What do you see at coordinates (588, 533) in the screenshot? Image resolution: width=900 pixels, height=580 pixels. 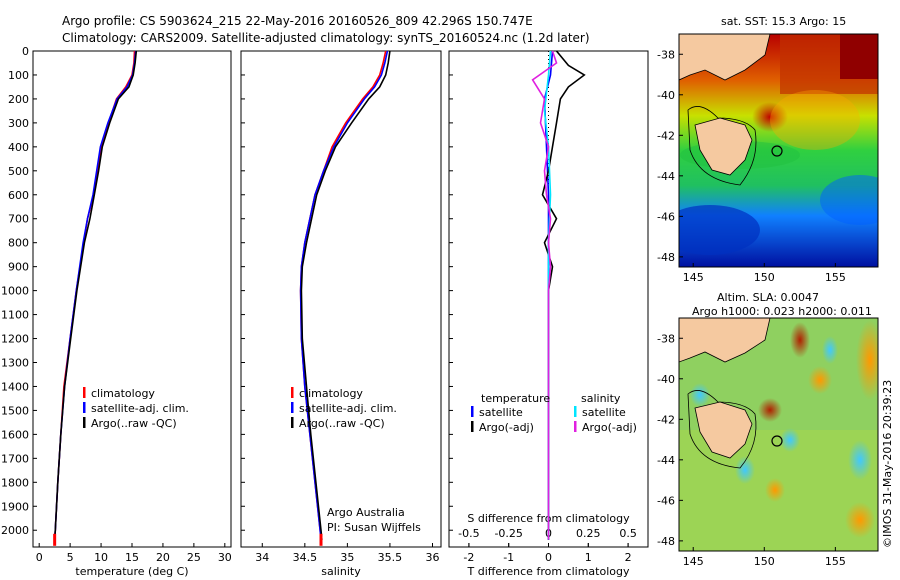 I see `top-tick-label: 0.25` at bounding box center [588, 533].